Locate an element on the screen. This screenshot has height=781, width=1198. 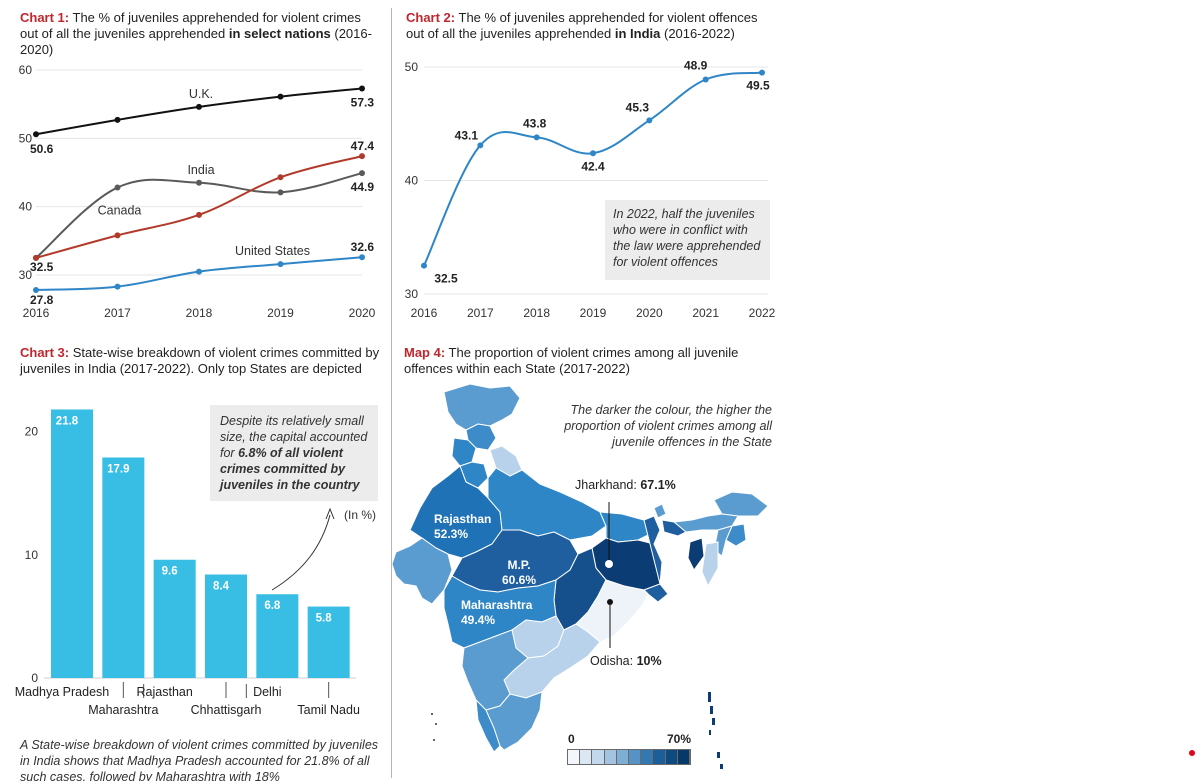
chart3-ytick-label: 0 is located at coordinates (34, 678).